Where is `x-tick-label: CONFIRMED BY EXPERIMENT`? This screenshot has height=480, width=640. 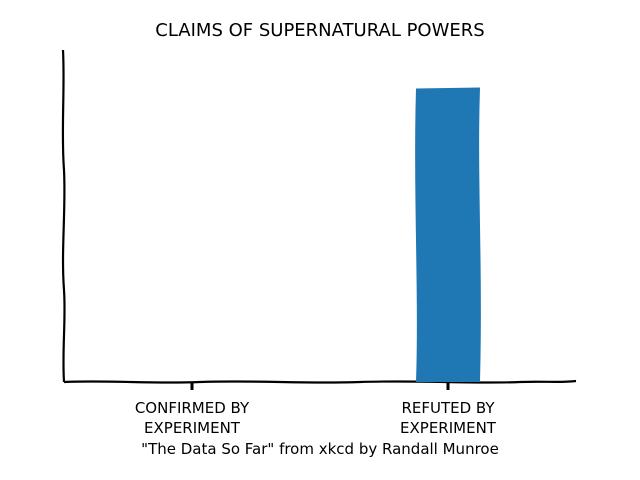
x-tick-label: CONFIRMED BY EXPERIMENT is located at coordinates (192, 418).